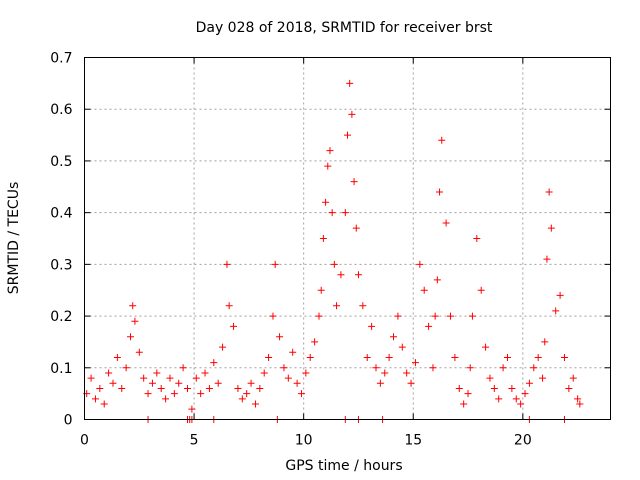 The width and height of the screenshot is (640, 480). I want to click on y-tick-labels: 0 0.1 0.2 0.3 0.4 0.5 0.6 0.7, so click(61, 240).